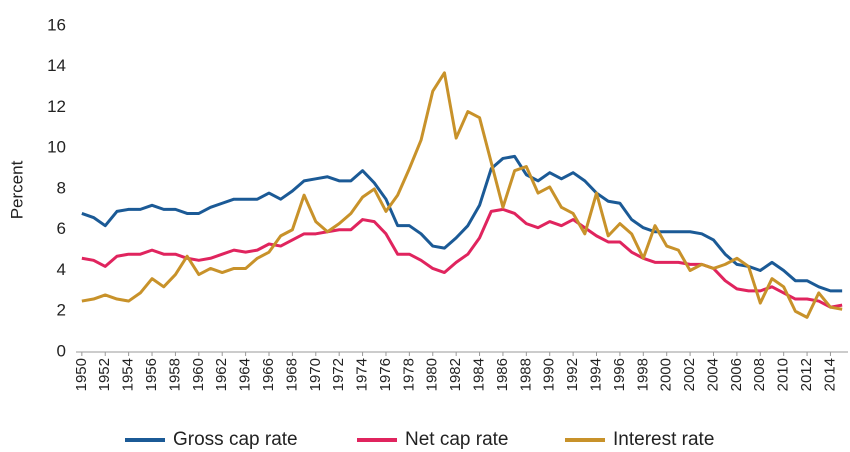  Describe the element at coordinates (362, 374) in the screenshot. I see `x-tick-label: 1974` at that location.